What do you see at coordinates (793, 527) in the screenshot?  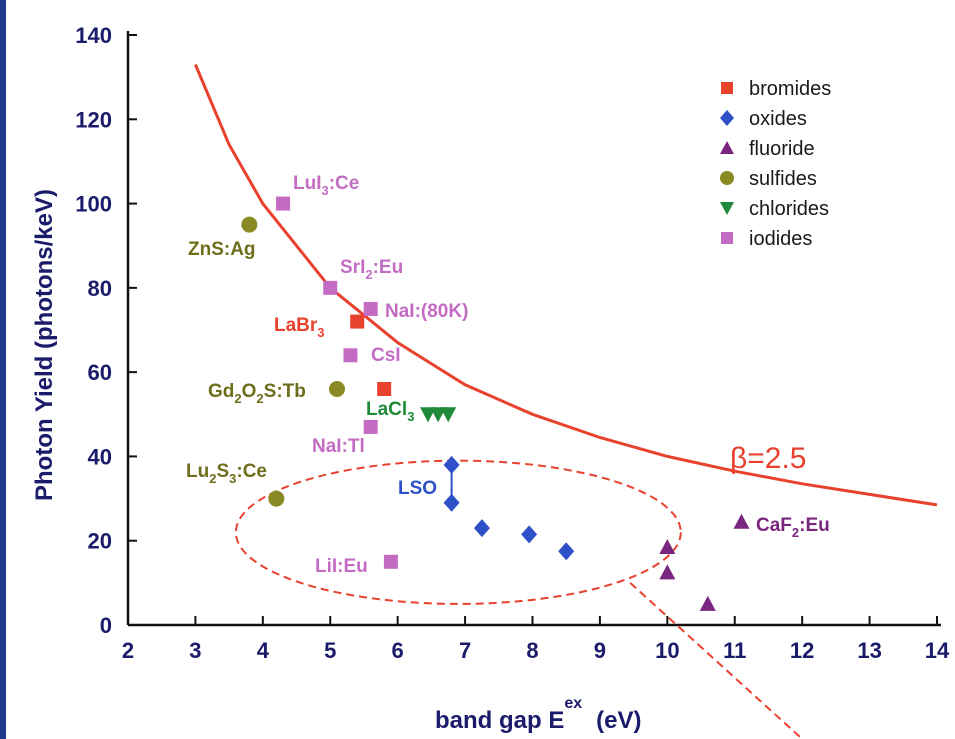 I see `point-label: CaF2:Eu` at bounding box center [793, 527].